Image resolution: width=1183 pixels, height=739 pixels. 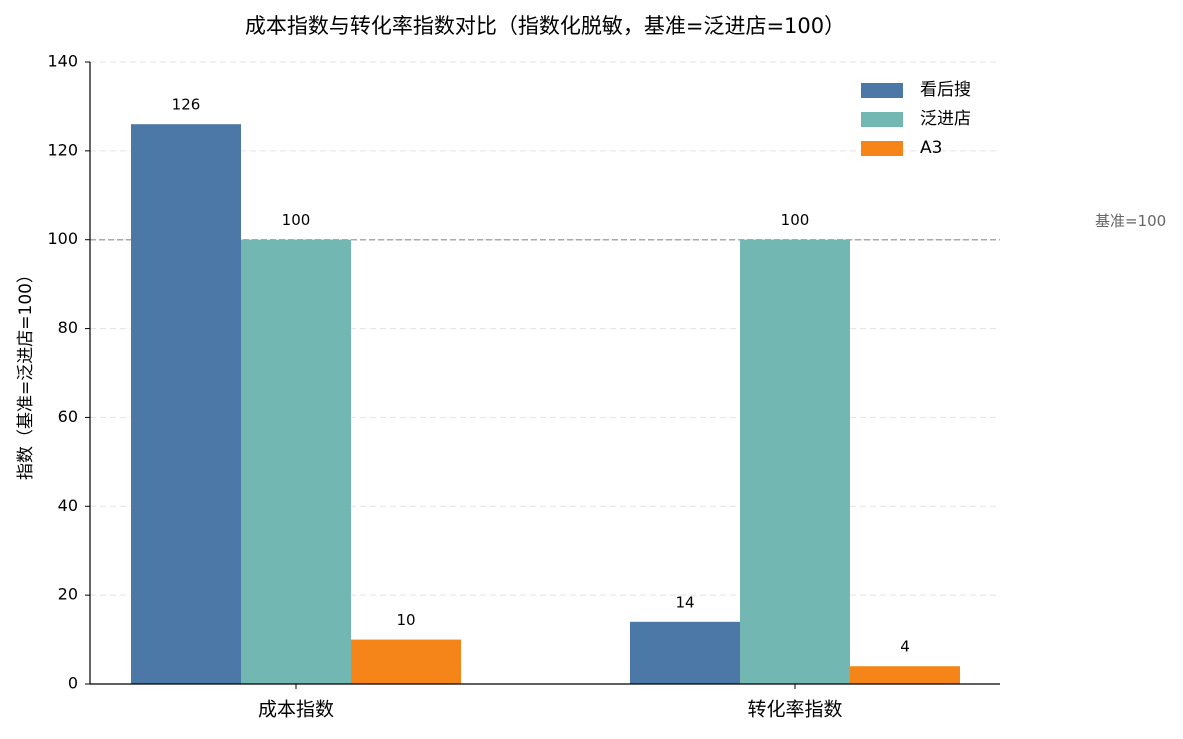 I want to click on y-tick-label: 40, so click(x=68, y=505).